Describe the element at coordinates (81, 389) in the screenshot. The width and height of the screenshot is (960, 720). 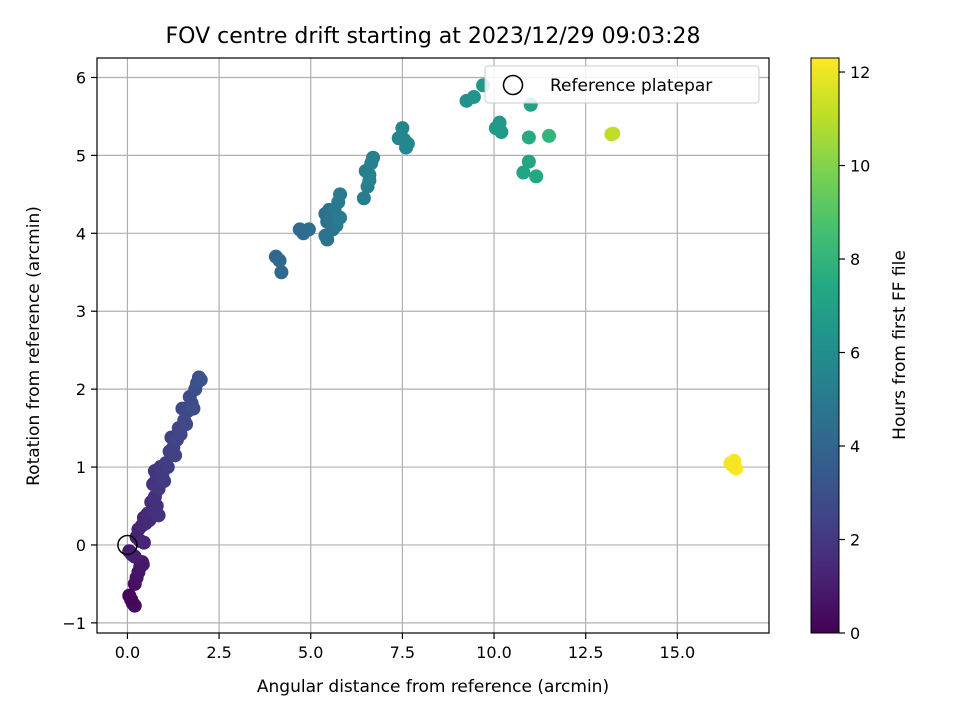
I see `y-tick-label: 2` at that location.